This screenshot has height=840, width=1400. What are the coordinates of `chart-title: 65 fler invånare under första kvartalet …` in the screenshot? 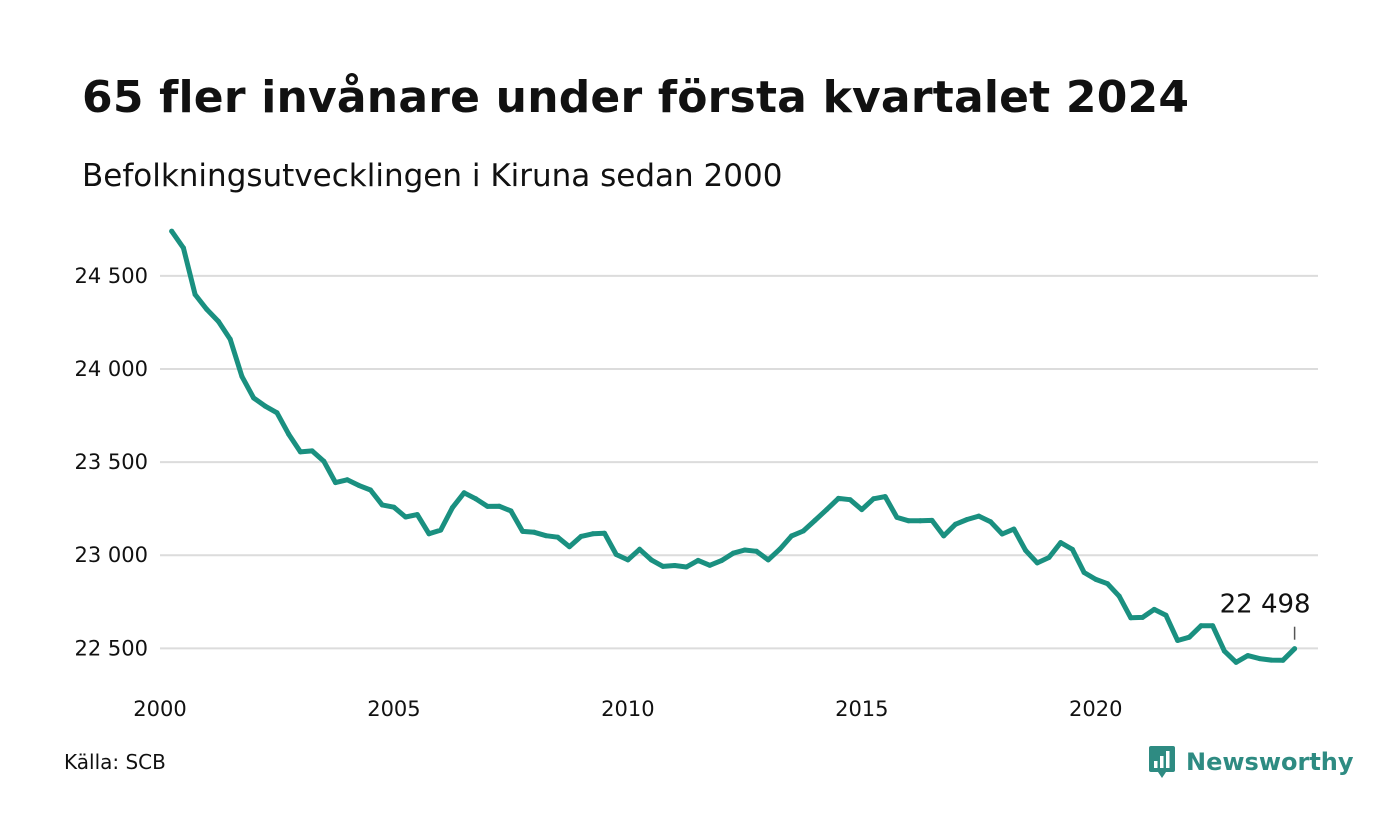 It's located at (636, 97).